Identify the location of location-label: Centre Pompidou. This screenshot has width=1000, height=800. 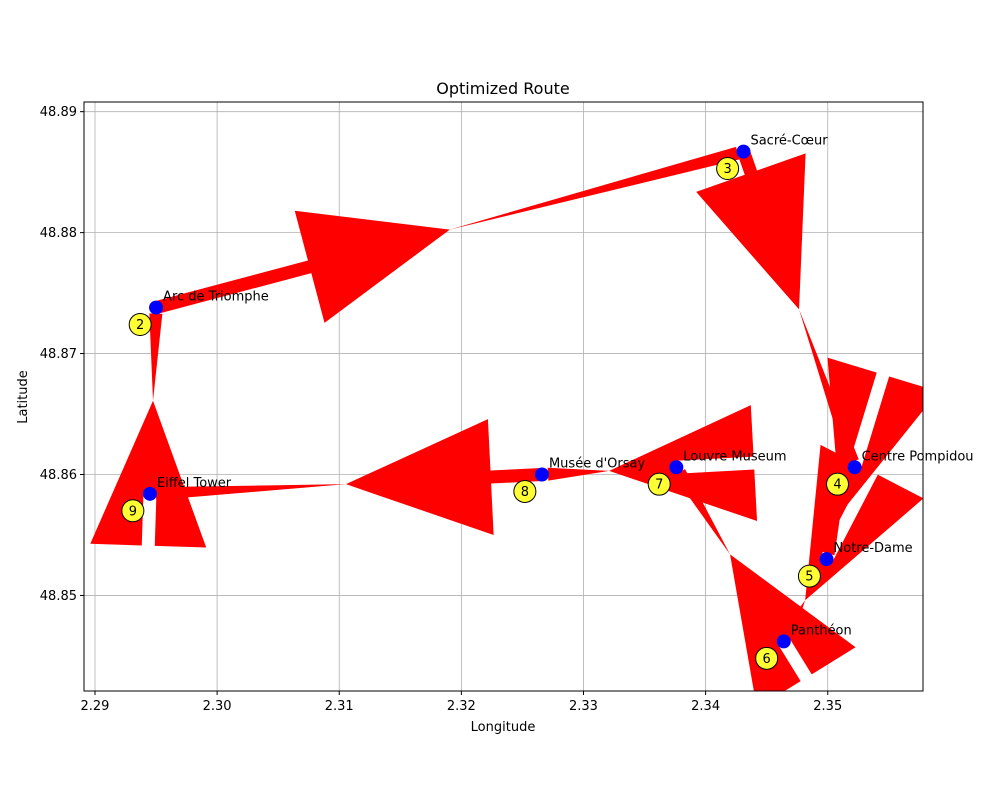
(918, 456).